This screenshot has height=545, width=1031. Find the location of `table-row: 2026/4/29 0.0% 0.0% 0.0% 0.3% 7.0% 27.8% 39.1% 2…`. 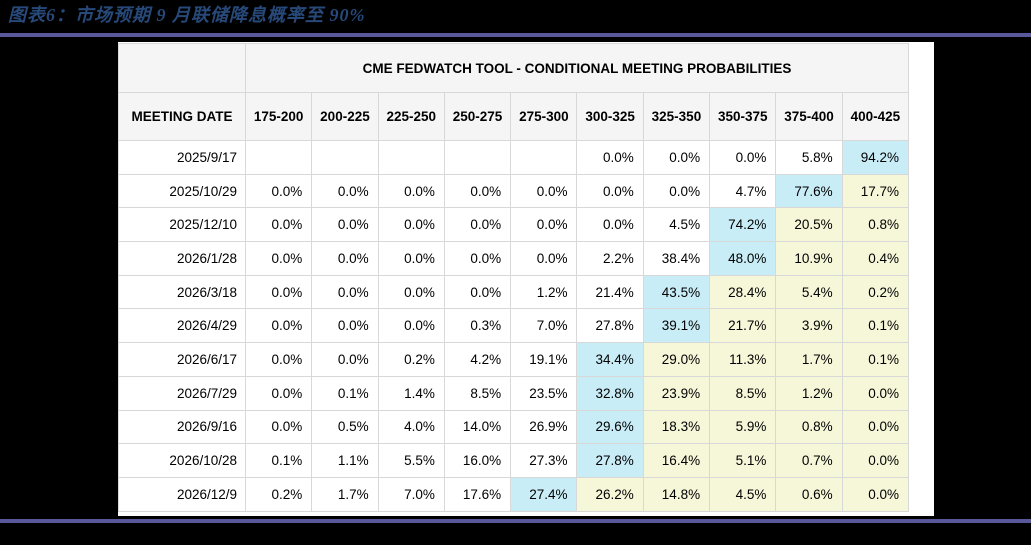

table-row: 2026/4/29 0.0% 0.0% 0.0% 0.3% 7.0% 27.8% 39.1% 2… is located at coordinates (514, 326).